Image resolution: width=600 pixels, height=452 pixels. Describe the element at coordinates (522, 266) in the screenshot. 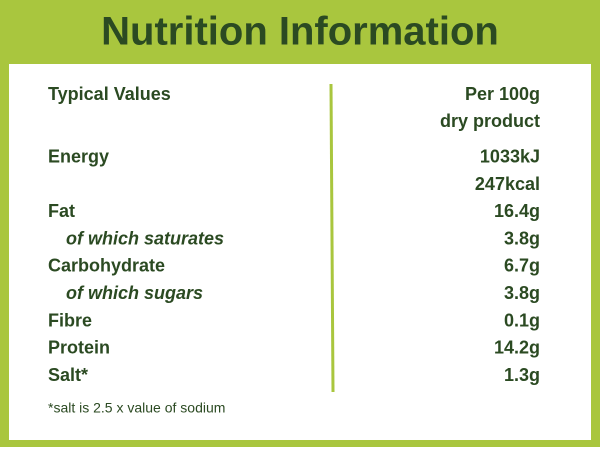

I see `row-value: 6.7g` at that location.